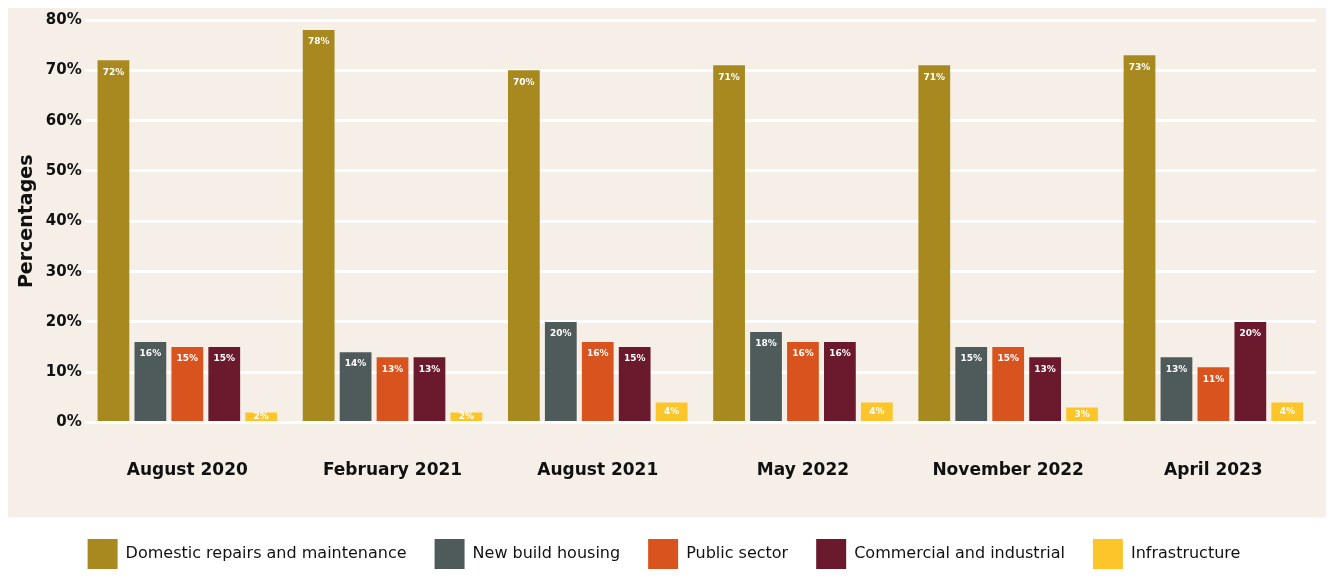 This screenshot has height=587, width=1334. What do you see at coordinates (113, 71) in the screenshot?
I see `data-label: 72%` at bounding box center [113, 71].